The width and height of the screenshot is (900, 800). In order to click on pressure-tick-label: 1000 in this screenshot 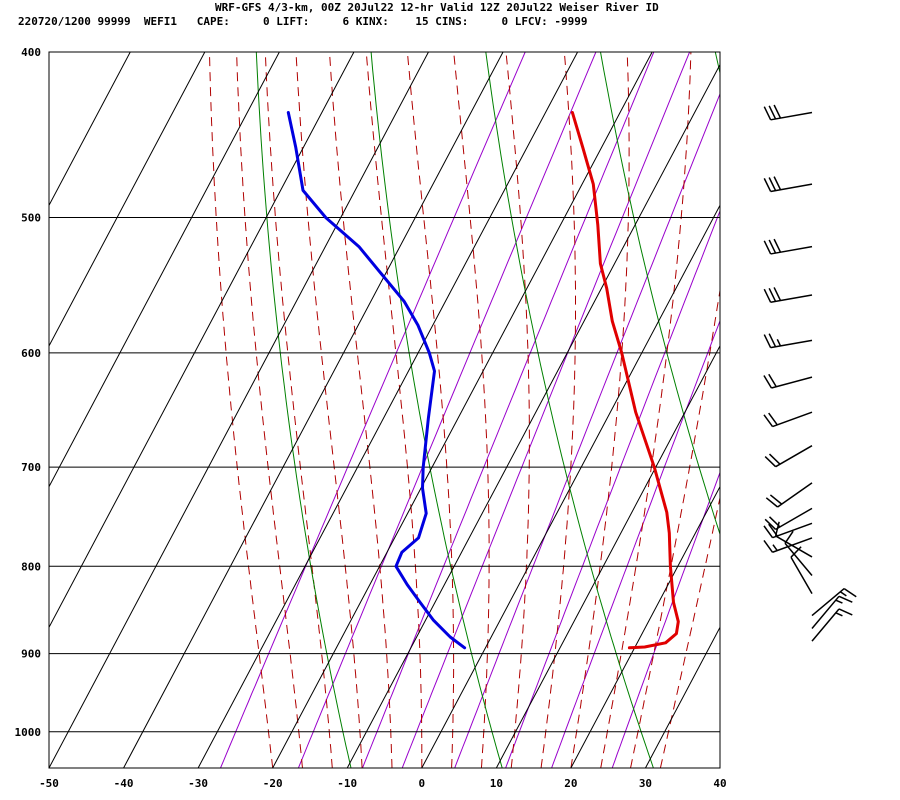, I will do `click(28, 732)`.